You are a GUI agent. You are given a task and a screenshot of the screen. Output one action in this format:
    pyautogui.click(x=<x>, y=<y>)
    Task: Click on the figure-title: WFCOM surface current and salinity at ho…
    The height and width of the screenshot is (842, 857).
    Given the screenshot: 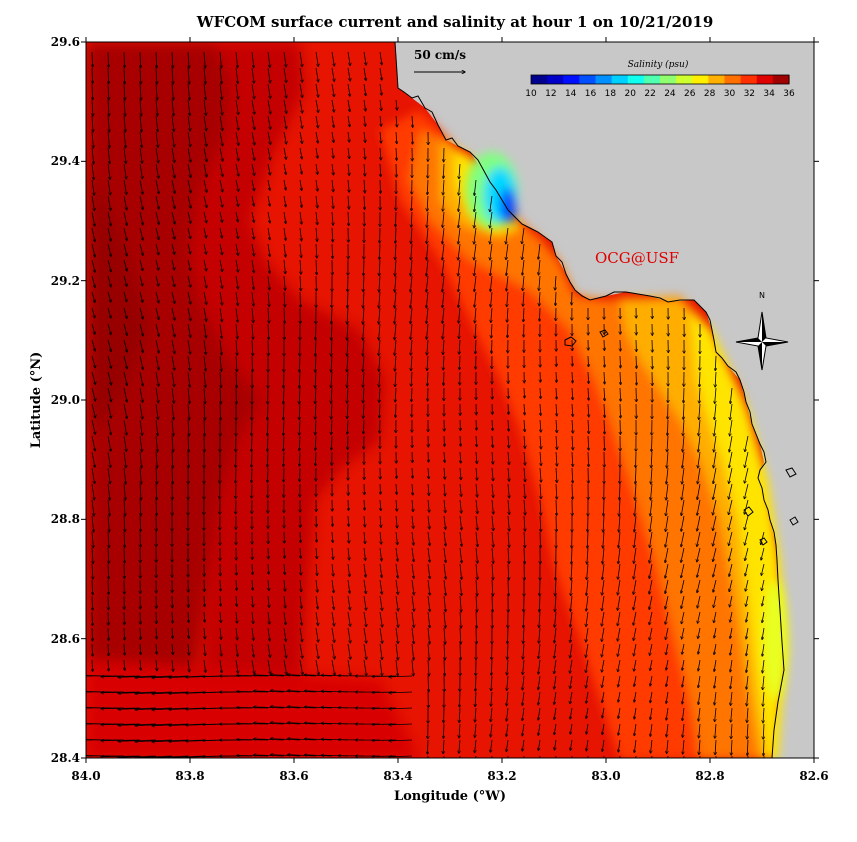 What is the action you would take?
    pyautogui.click(x=455, y=22)
    